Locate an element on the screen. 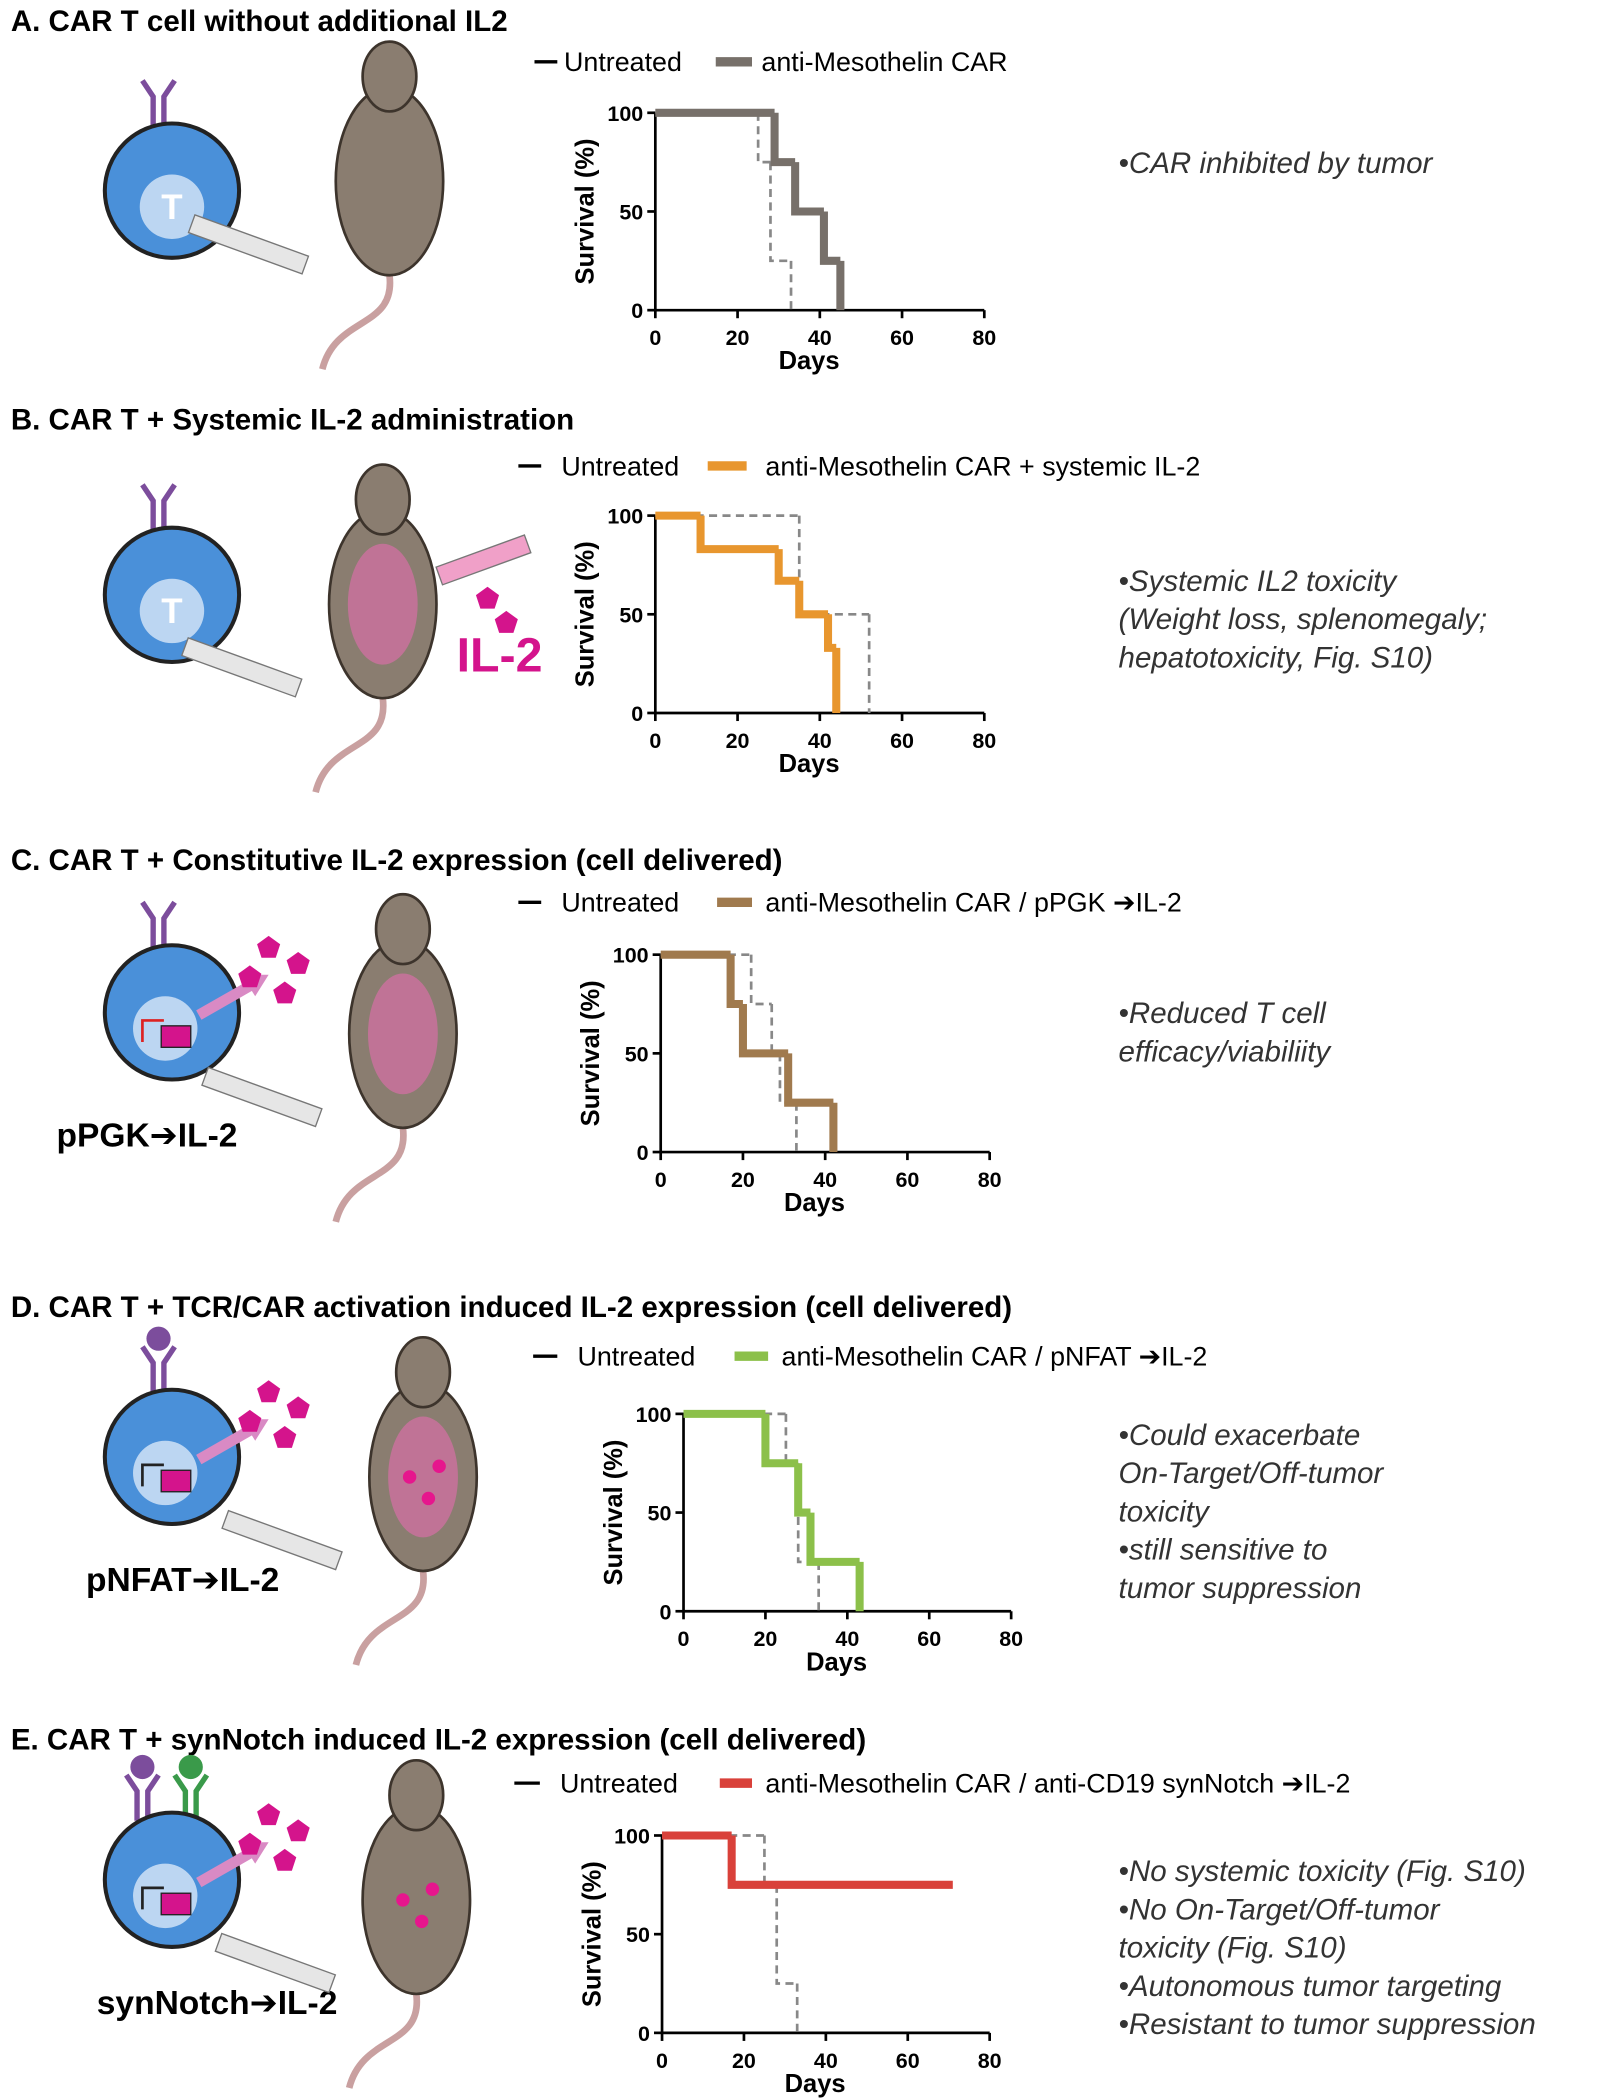 This screenshot has height=2100, width=1598. gene-box is located at coordinates (176, 1481).